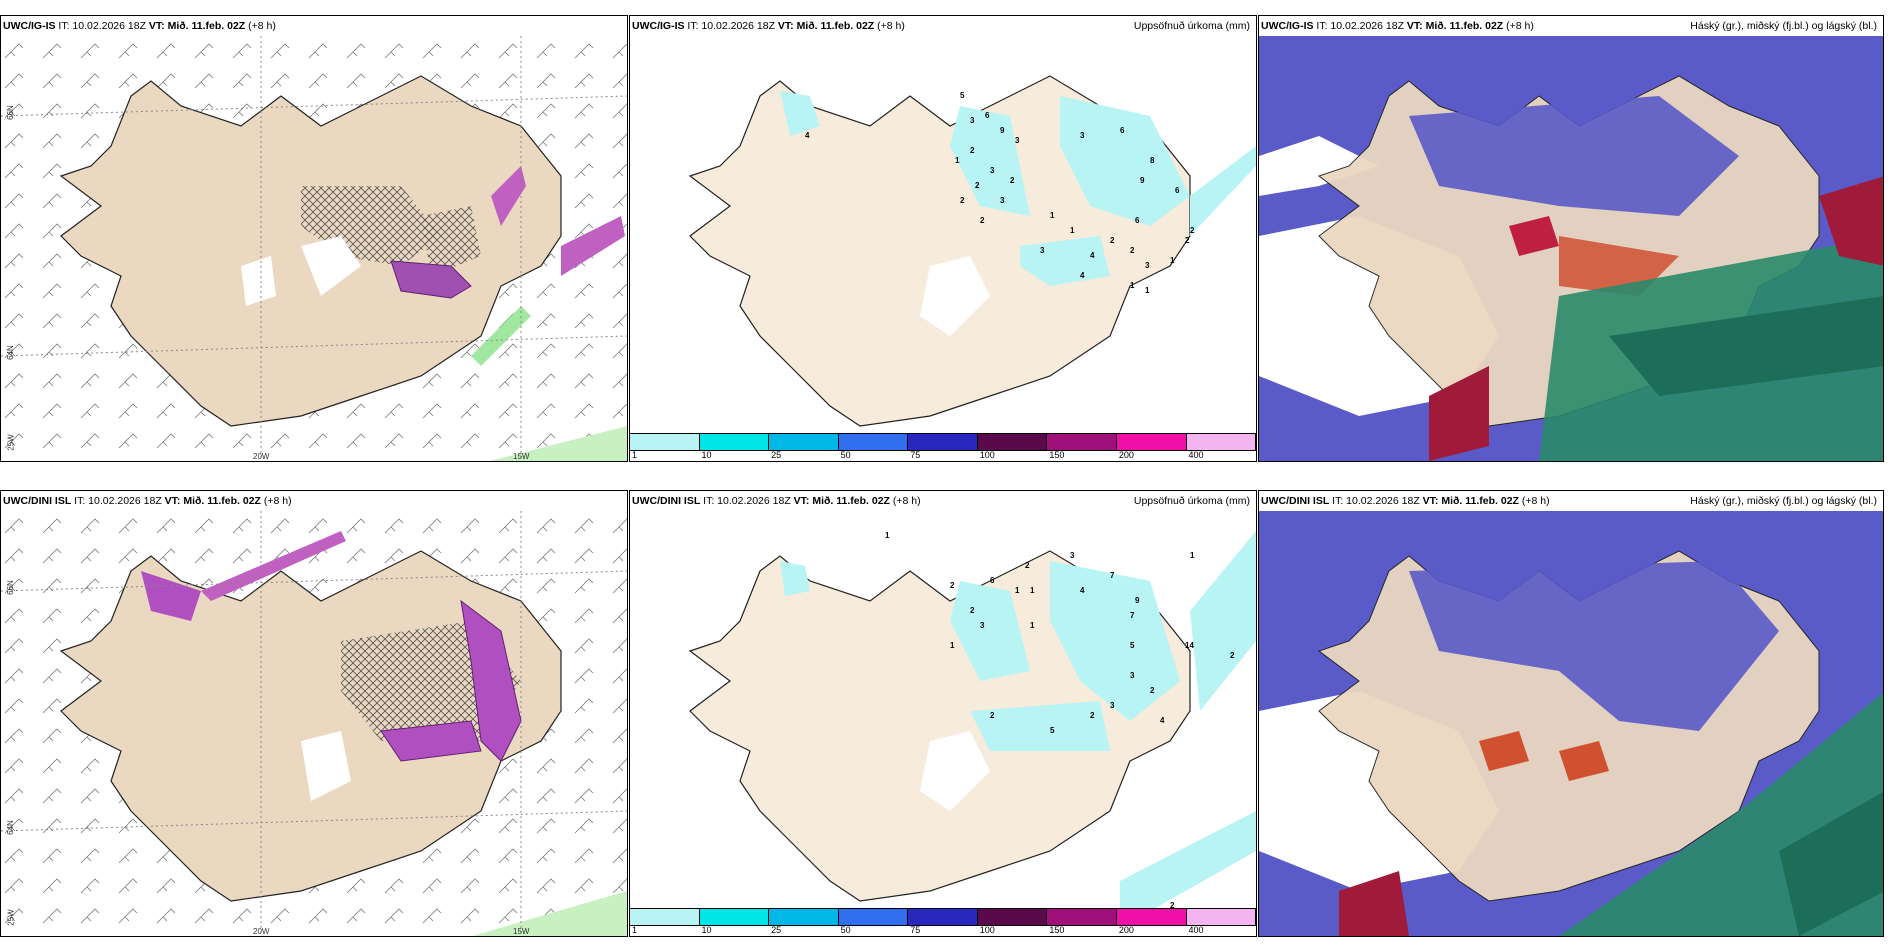 This screenshot has height=950, width=1900. I want to click on lon-label-15w: 15W, so click(521, 931).